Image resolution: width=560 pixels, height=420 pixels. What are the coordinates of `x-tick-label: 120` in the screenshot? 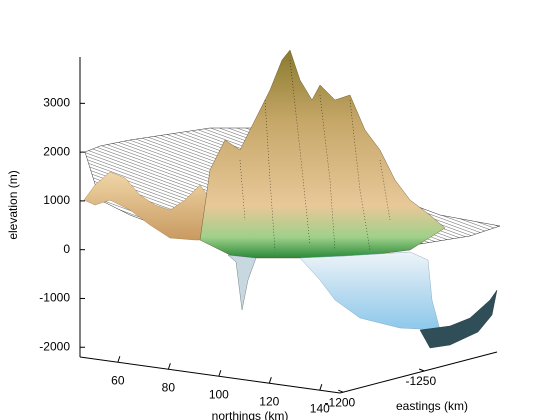 It's located at (269, 401).